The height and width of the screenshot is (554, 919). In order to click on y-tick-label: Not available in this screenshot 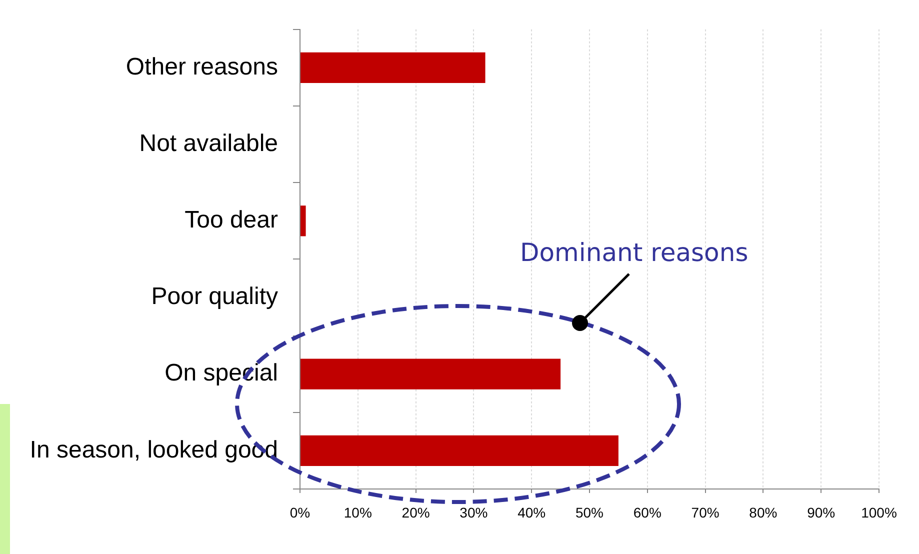, I will do `click(208, 143)`.